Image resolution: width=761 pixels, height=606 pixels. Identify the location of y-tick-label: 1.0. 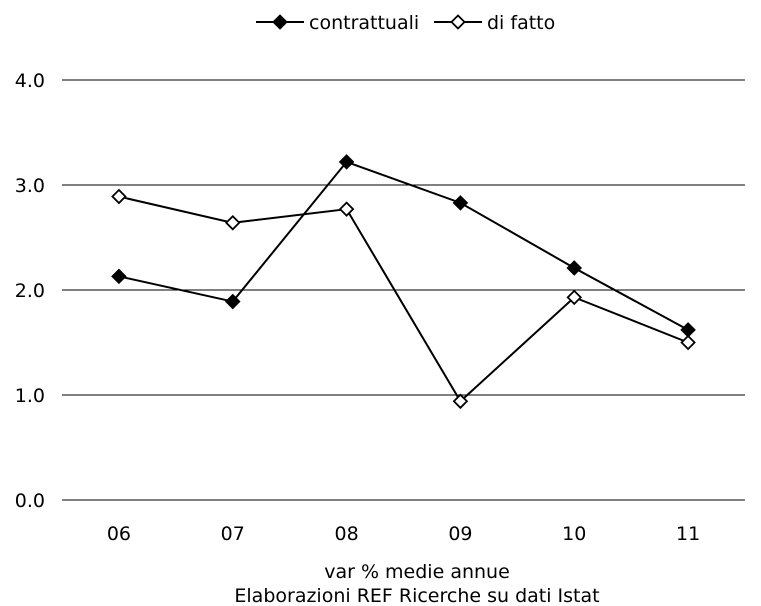
(30, 396).